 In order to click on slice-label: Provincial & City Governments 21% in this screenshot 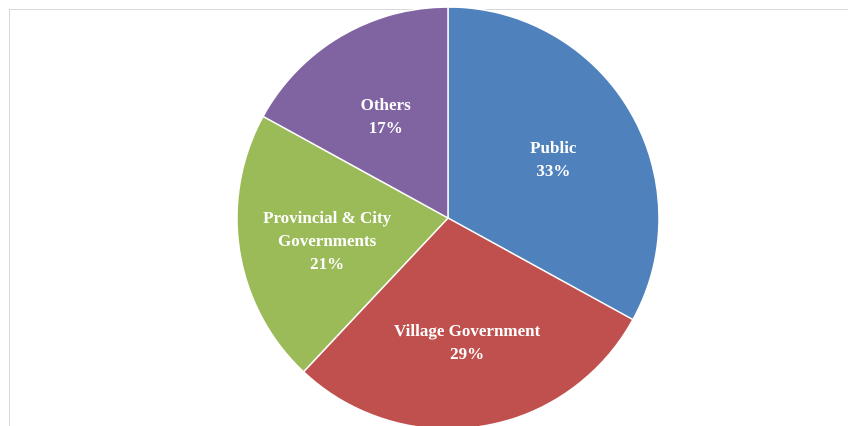, I will do `click(327, 241)`.